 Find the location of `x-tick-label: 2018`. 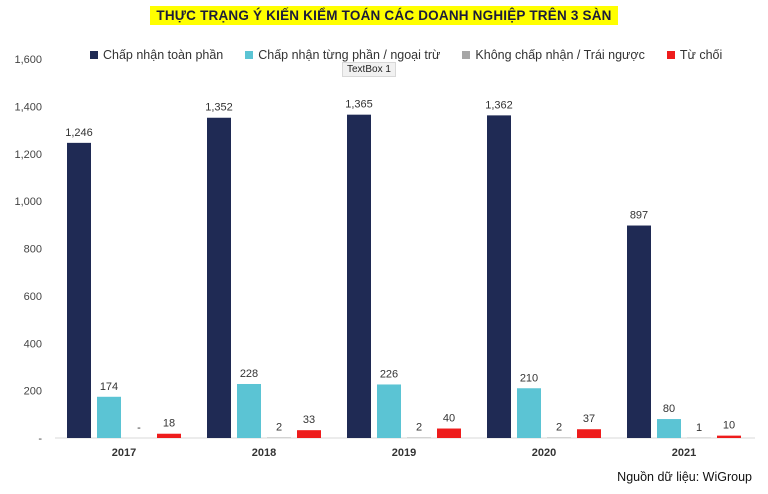

x-tick-label: 2018 is located at coordinates (264, 453).